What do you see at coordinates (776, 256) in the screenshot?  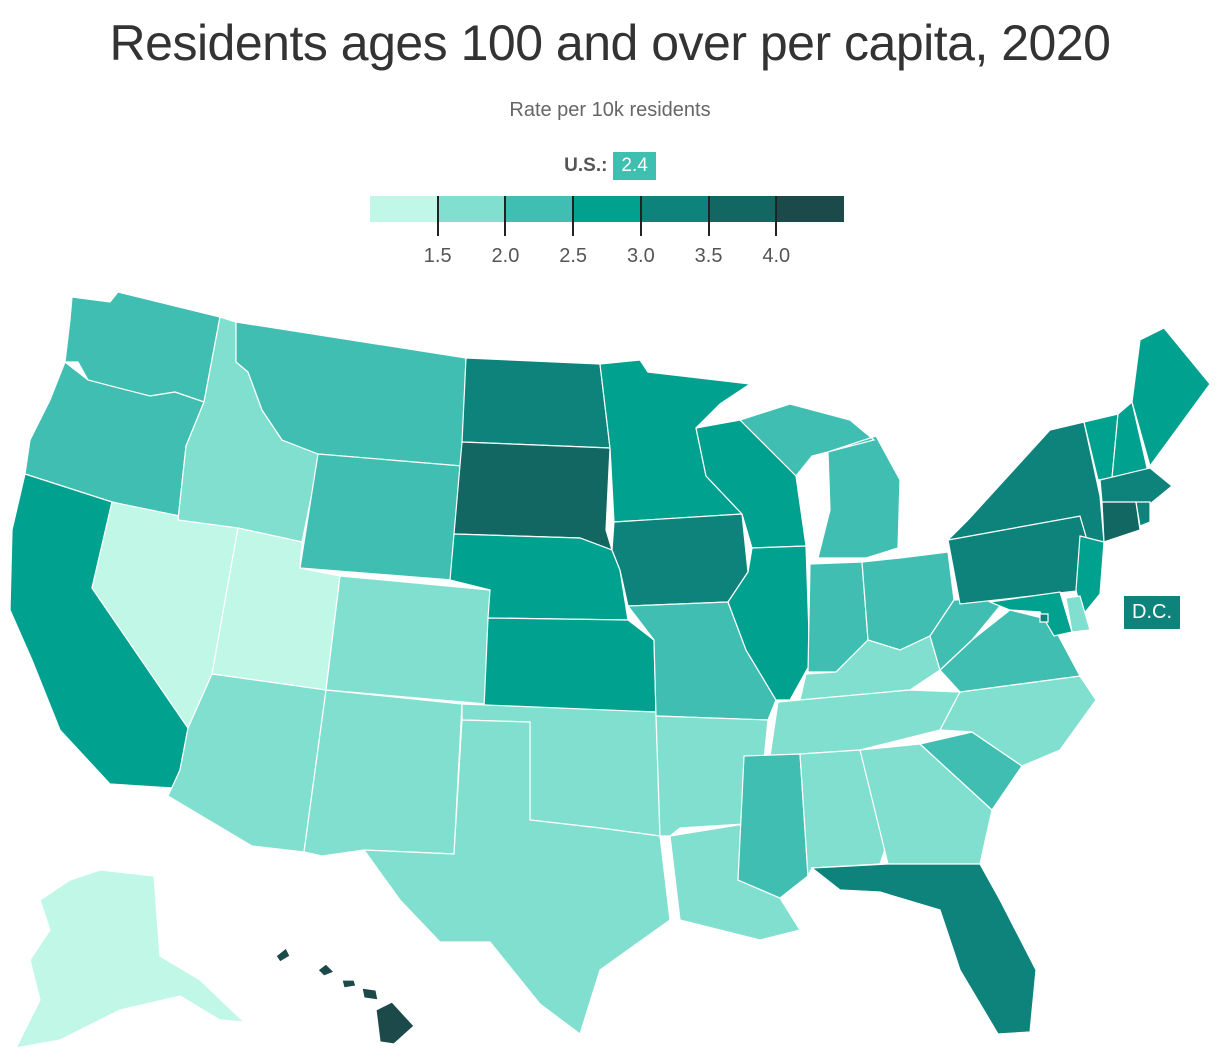 I see `legend-tick-label: 4.0` at bounding box center [776, 256].